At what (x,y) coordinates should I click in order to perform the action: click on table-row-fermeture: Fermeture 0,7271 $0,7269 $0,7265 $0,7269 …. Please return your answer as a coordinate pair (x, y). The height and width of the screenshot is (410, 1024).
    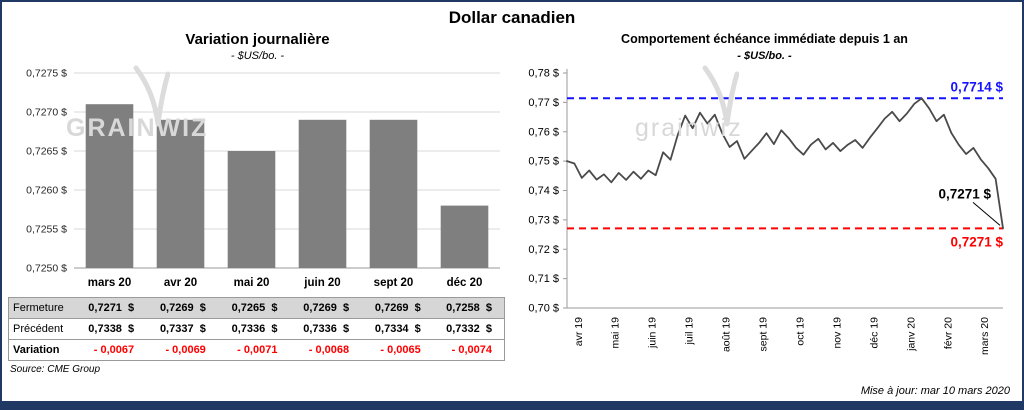
    Looking at the image, I should click on (256, 308).